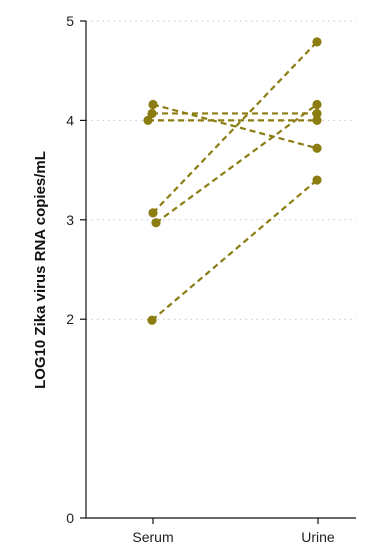 The height and width of the screenshot is (553, 376). I want to click on y-tick-label: 3, so click(70, 220).